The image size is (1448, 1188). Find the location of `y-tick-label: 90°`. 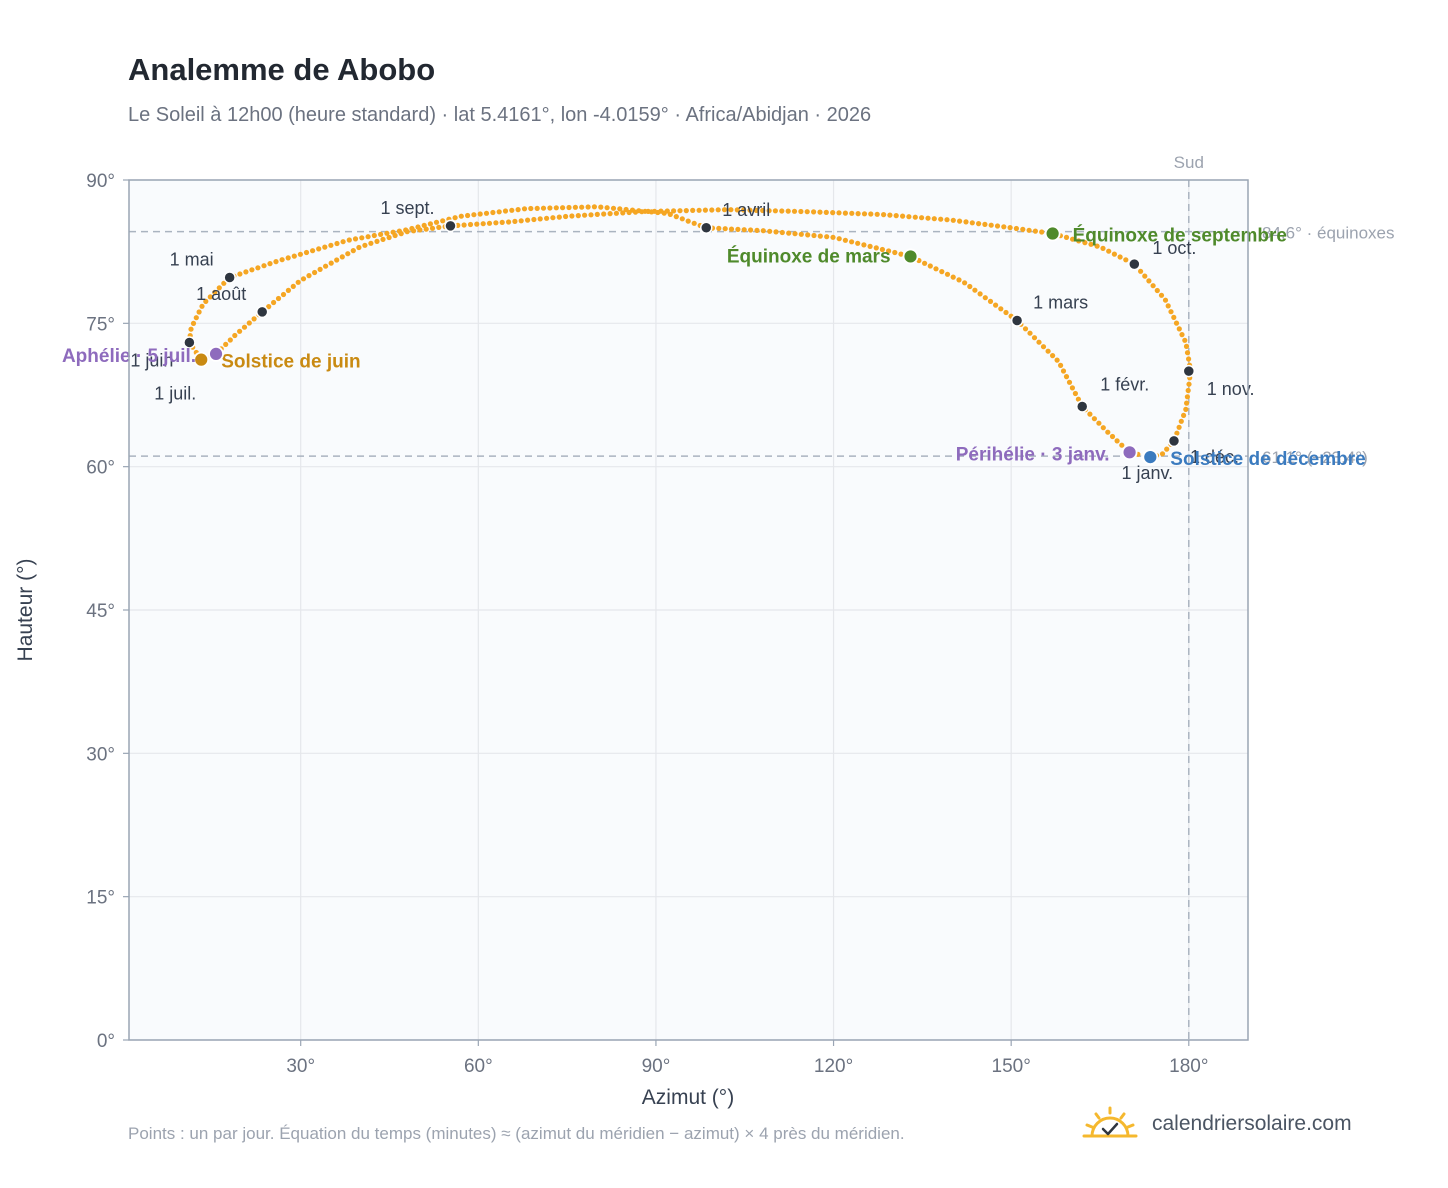

y-tick-label: 90° is located at coordinates (100, 181).